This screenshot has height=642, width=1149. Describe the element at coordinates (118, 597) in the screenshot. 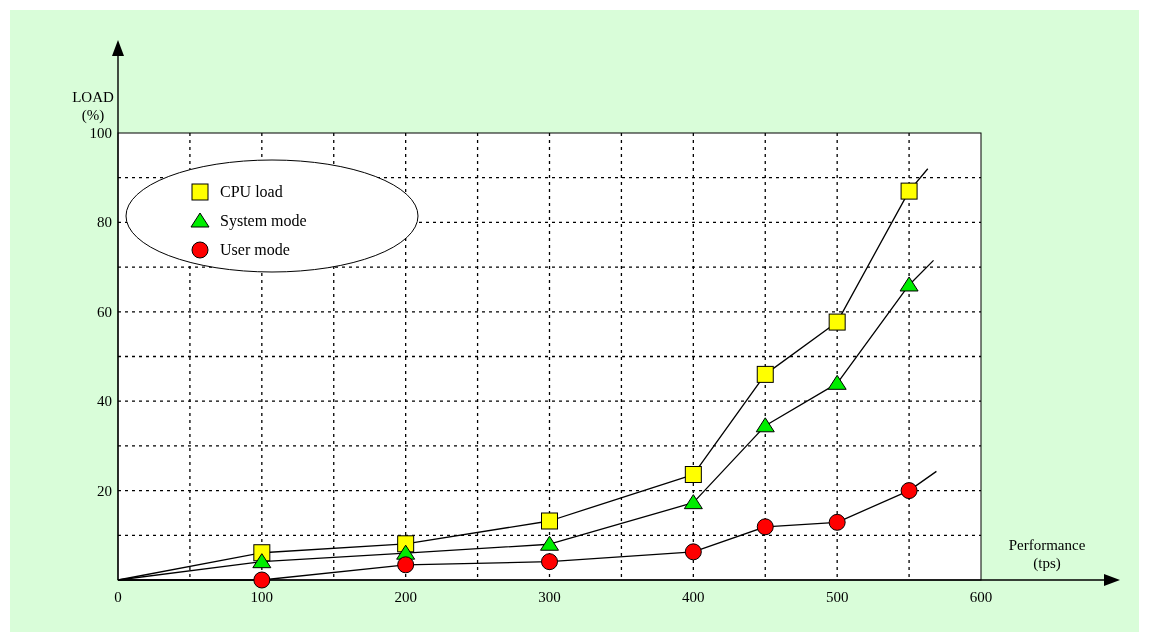

I see `x-tick-label: 0` at that location.